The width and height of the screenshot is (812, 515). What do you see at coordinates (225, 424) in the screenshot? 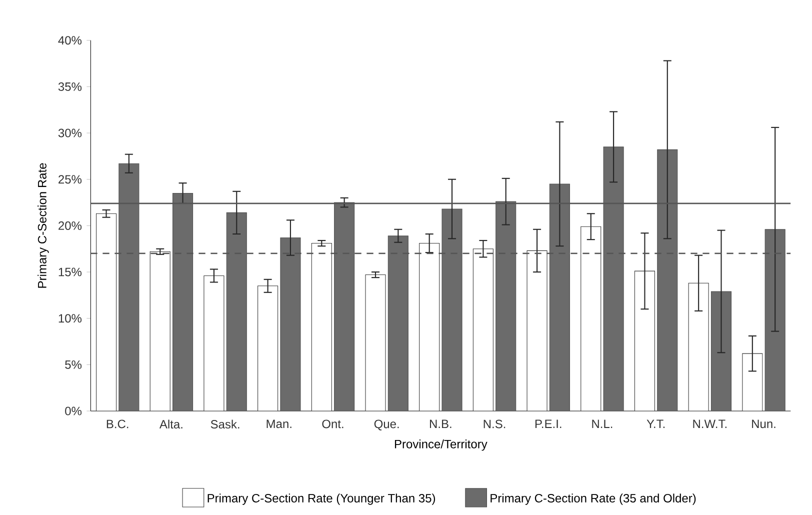
I see `x-tick-label: Sask.` at bounding box center [225, 424].